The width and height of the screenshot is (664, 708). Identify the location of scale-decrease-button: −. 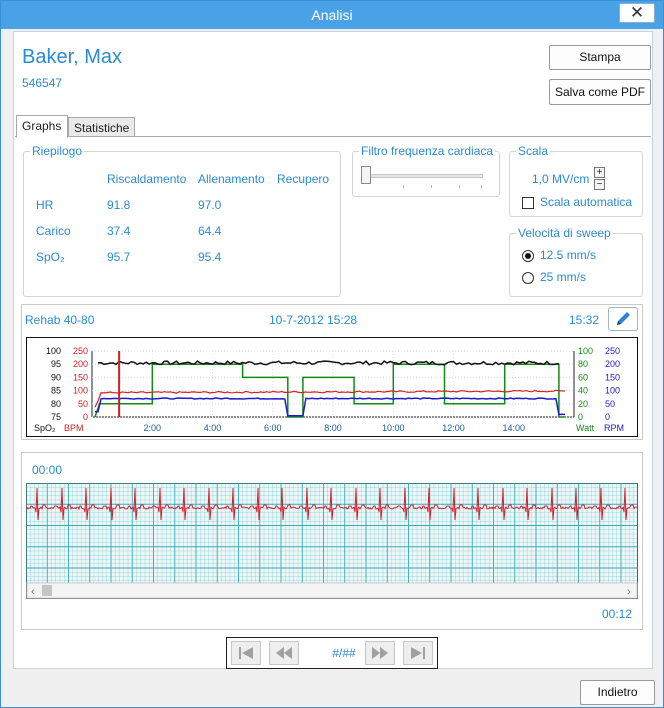
(599, 184).